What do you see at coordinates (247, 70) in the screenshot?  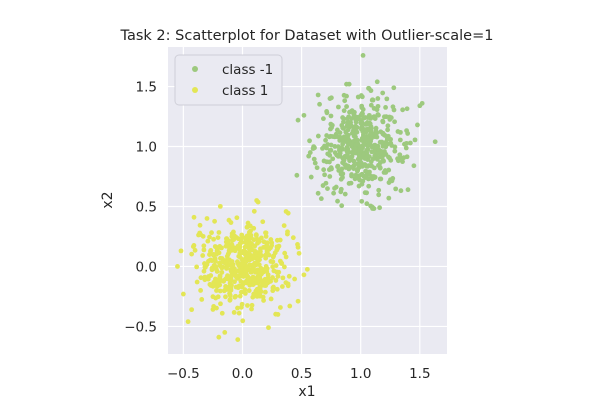 I see `legend-label-class-neg1: class -1` at bounding box center [247, 70].